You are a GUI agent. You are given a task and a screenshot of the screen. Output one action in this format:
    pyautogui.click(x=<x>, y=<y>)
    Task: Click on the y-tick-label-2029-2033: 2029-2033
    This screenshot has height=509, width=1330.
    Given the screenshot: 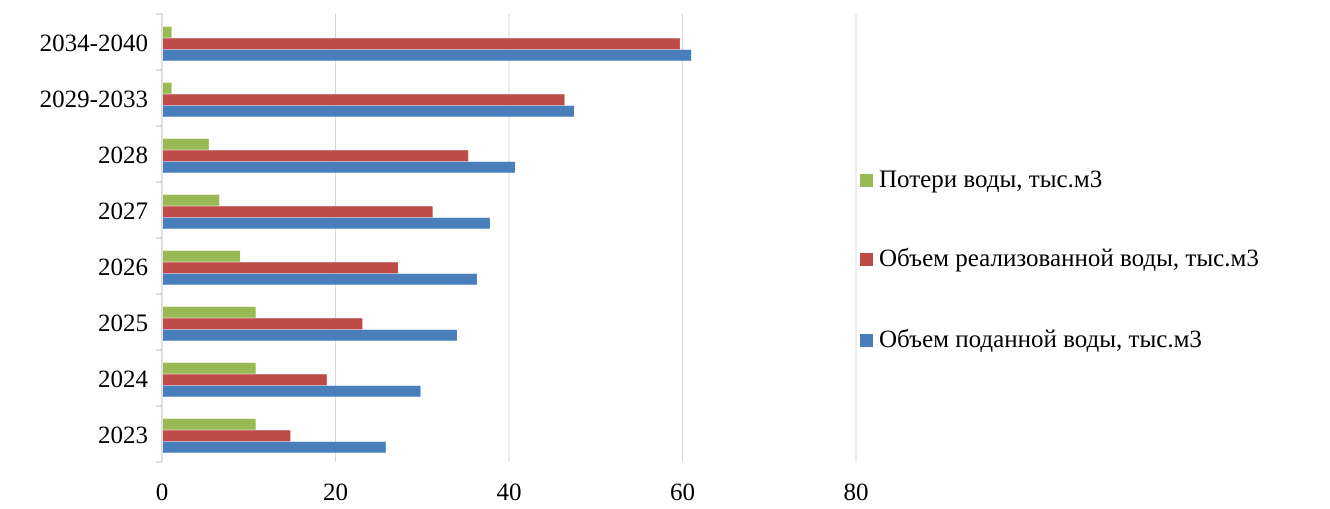 What is the action you would take?
    pyautogui.click(x=94, y=99)
    